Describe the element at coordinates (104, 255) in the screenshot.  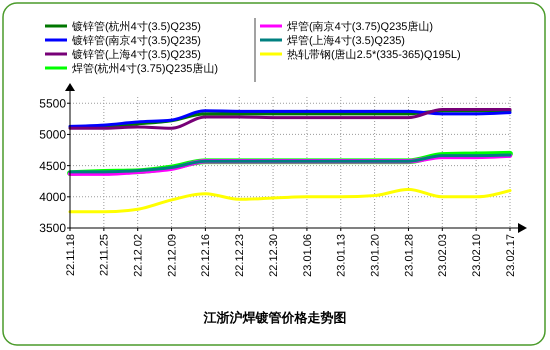
I see `x-tick-label: 22.11.25` at that location.